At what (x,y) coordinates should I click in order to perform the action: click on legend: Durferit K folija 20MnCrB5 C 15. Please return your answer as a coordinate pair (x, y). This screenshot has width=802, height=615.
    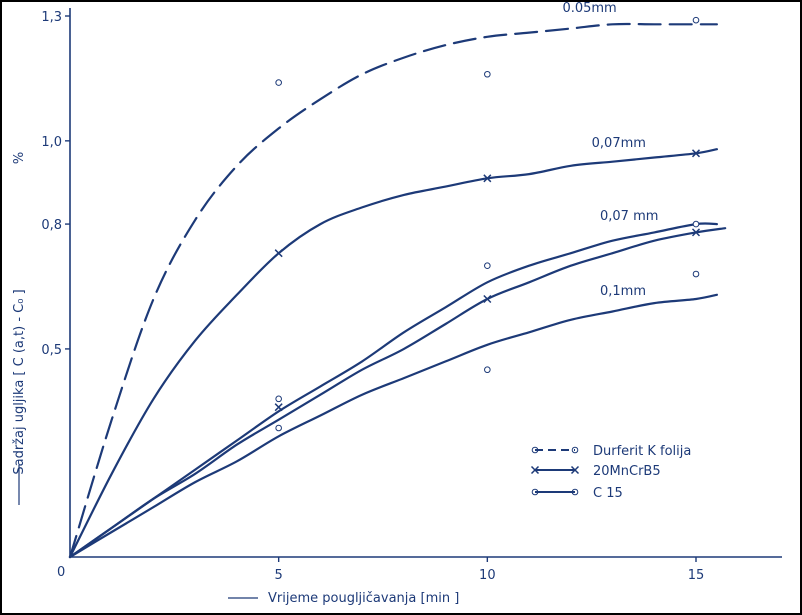
    Looking at the image, I should click on (610, 472).